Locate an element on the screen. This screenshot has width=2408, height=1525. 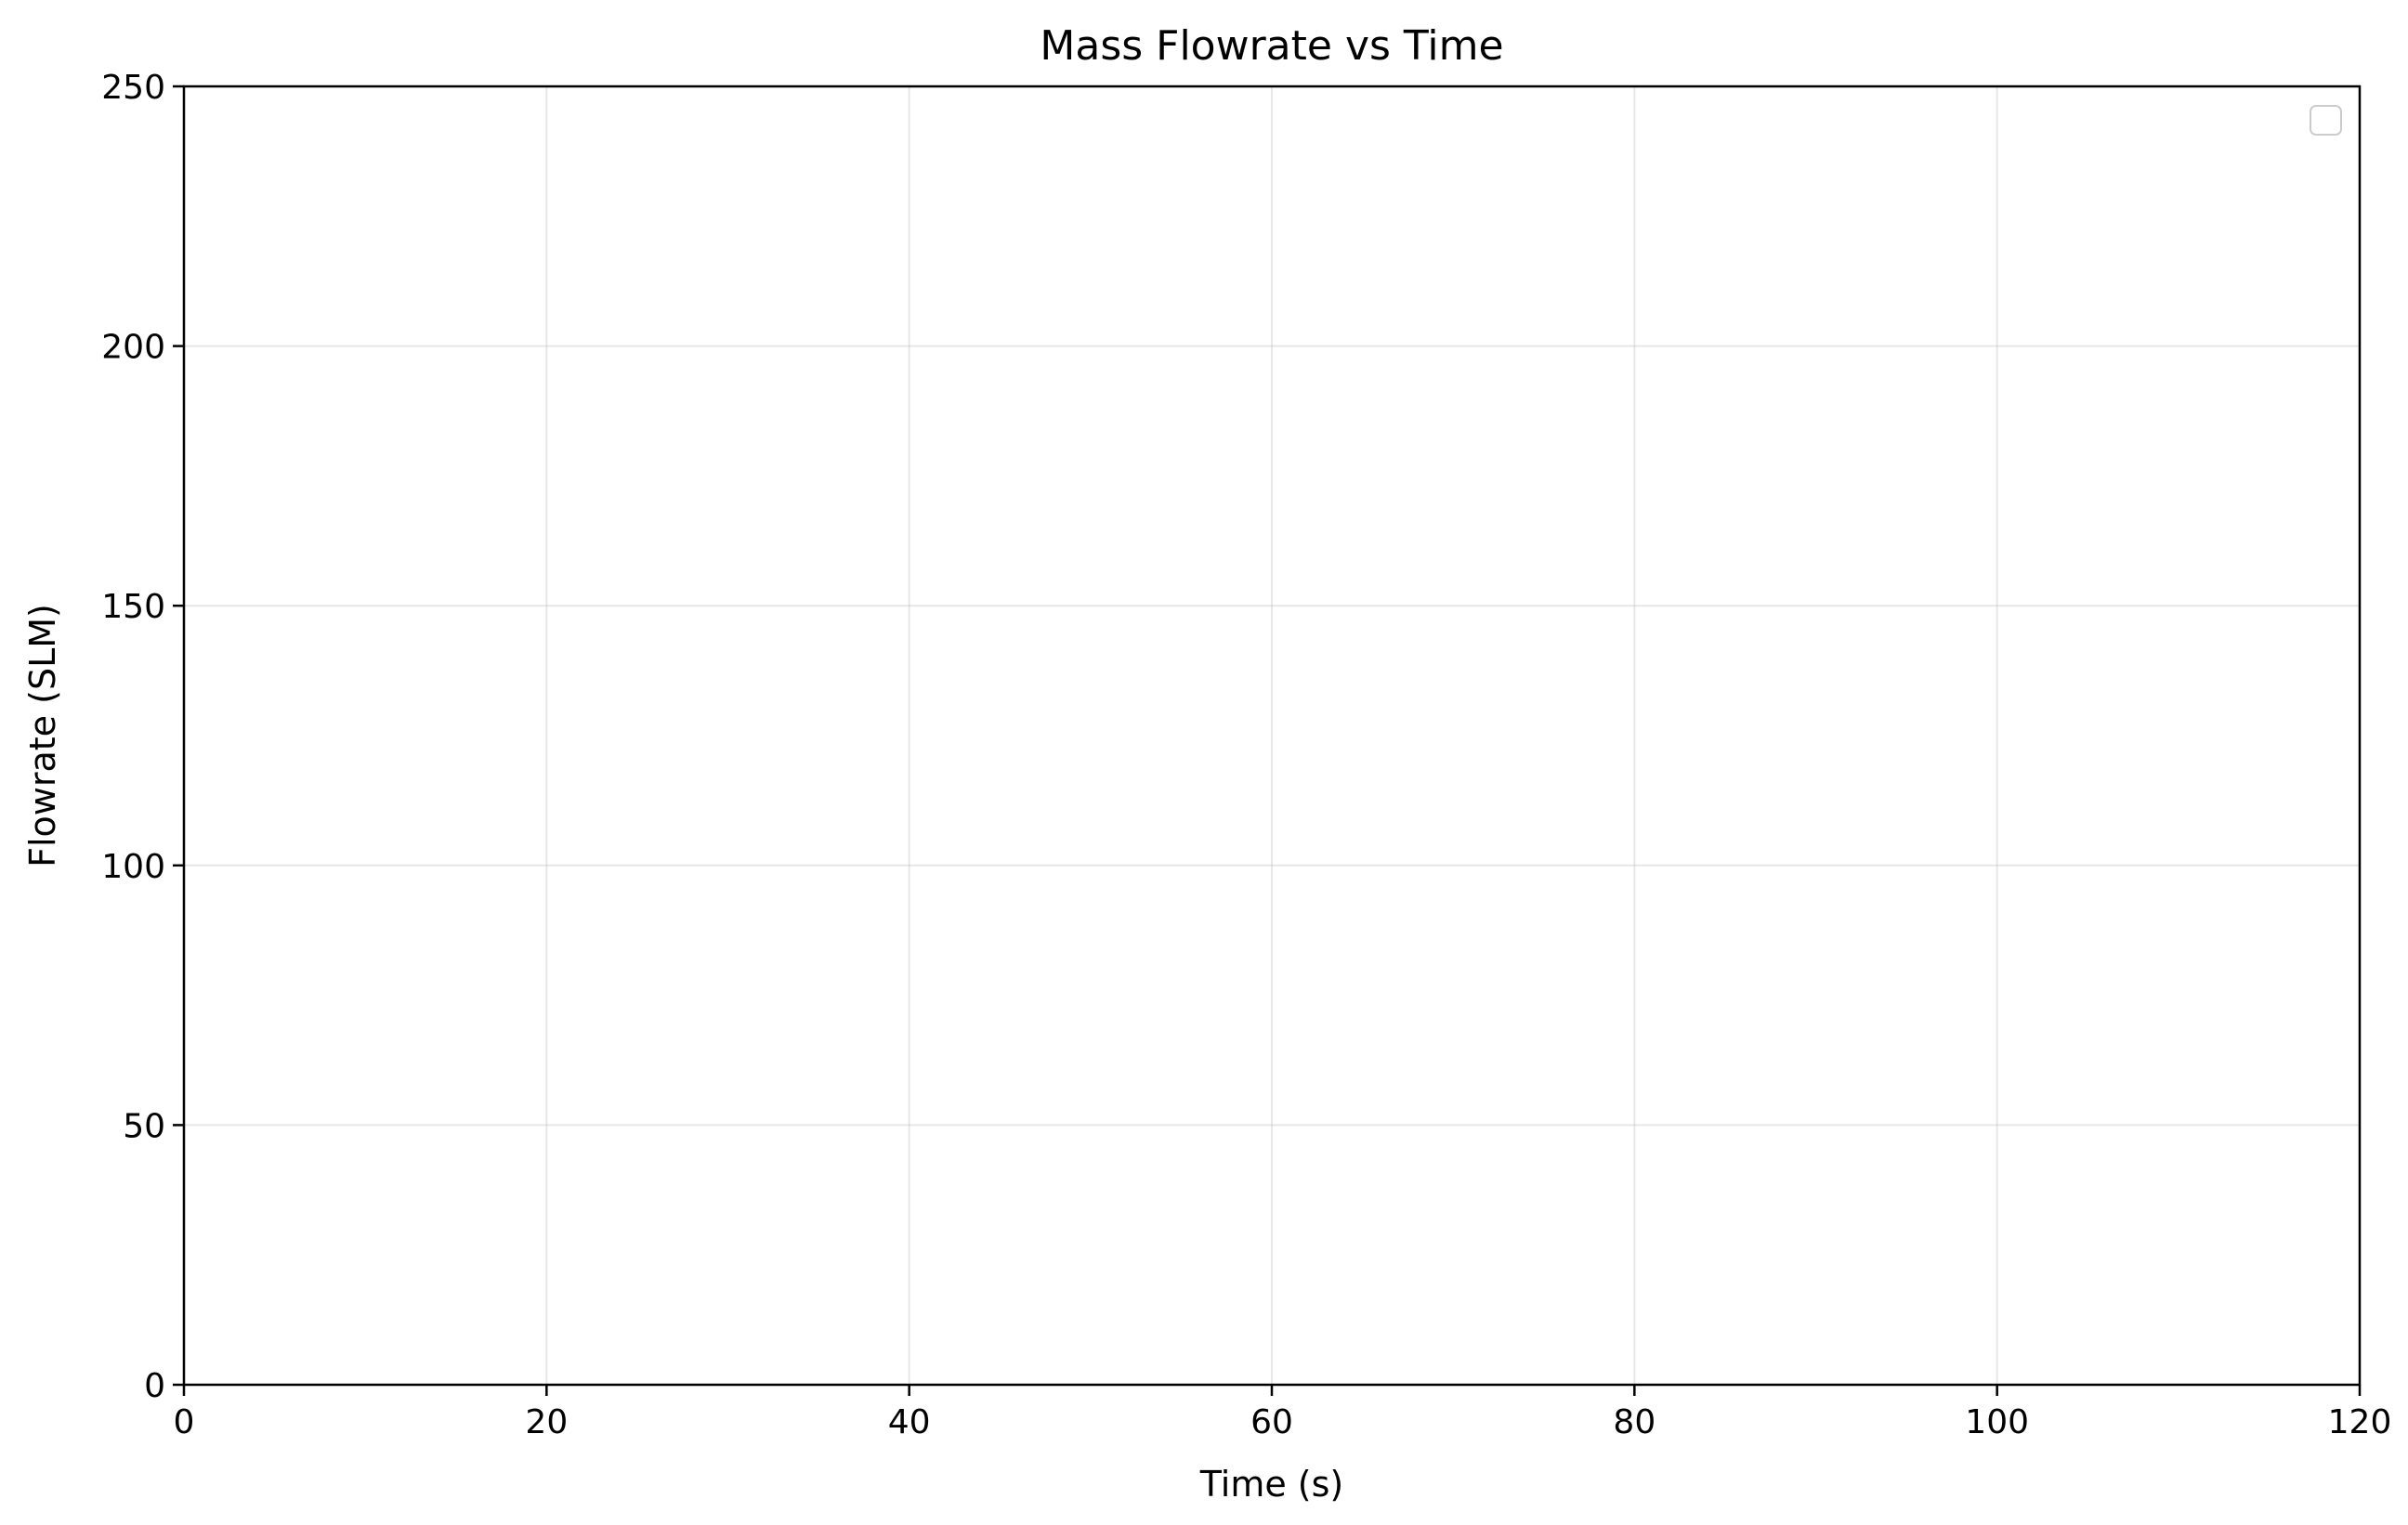
x-tick-label: 0 is located at coordinates (184, 1422).